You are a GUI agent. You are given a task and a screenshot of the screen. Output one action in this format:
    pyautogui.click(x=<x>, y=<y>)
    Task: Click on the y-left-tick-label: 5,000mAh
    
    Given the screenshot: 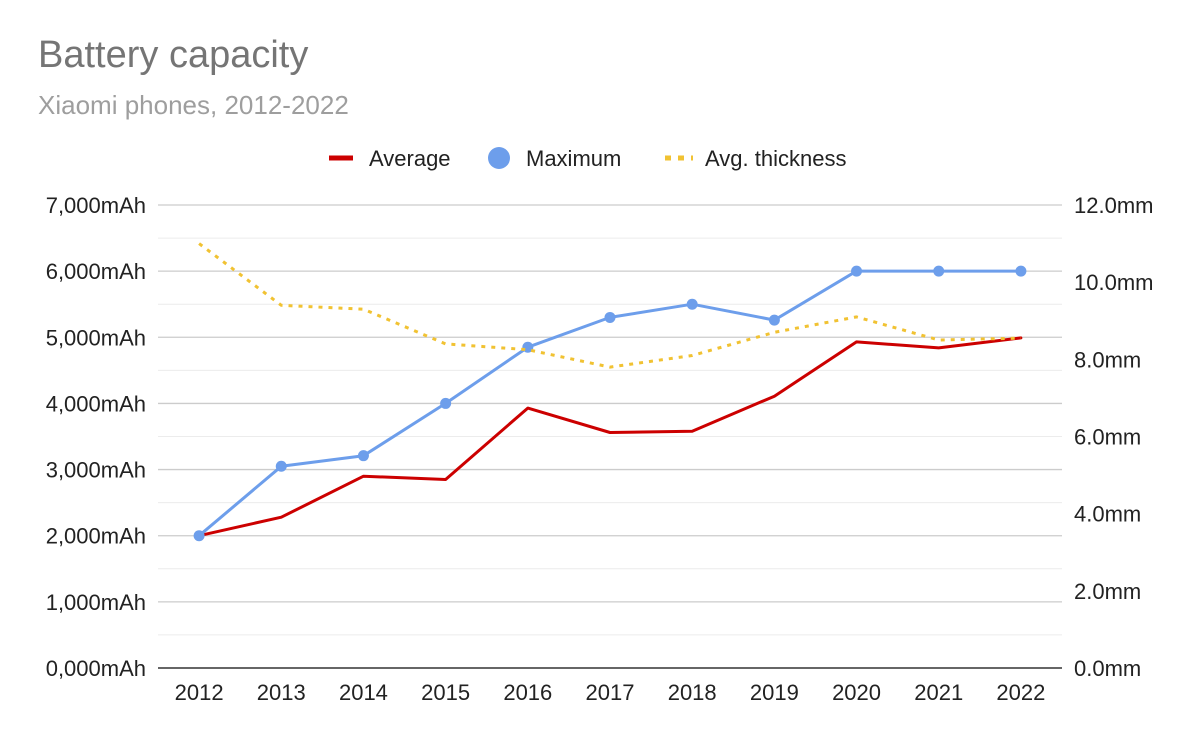 What is the action you would take?
    pyautogui.click(x=96, y=337)
    